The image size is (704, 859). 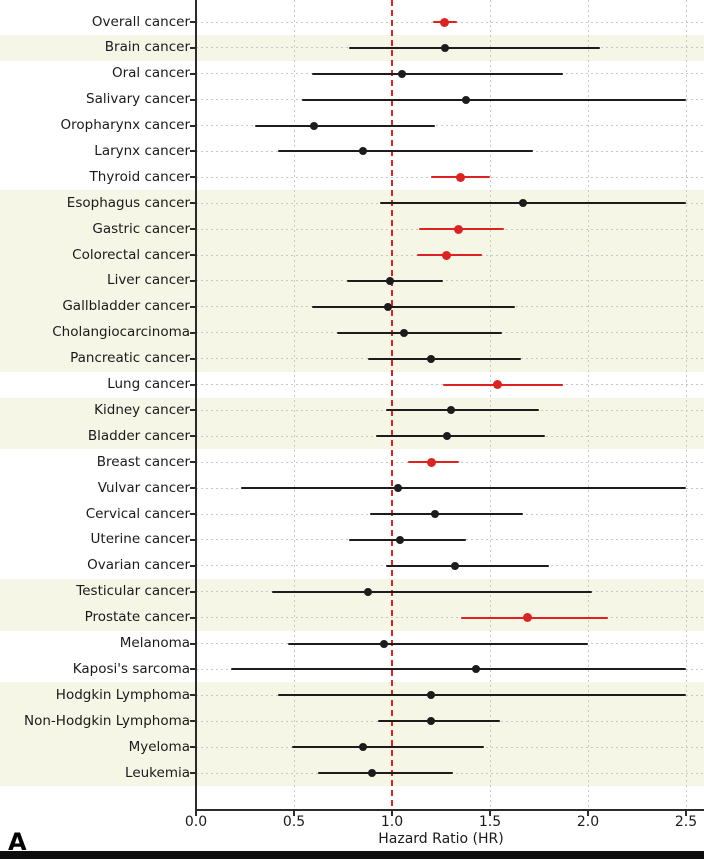 I want to click on row-label: Myeloma, so click(x=159, y=746).